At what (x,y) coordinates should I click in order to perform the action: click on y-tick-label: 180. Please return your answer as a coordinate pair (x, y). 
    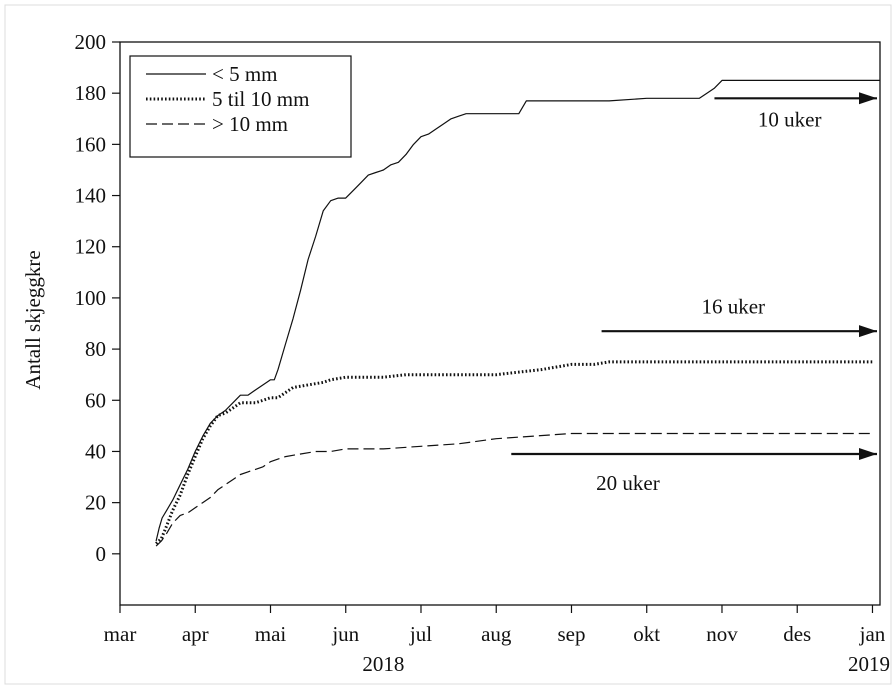
    Looking at the image, I should click on (91, 93).